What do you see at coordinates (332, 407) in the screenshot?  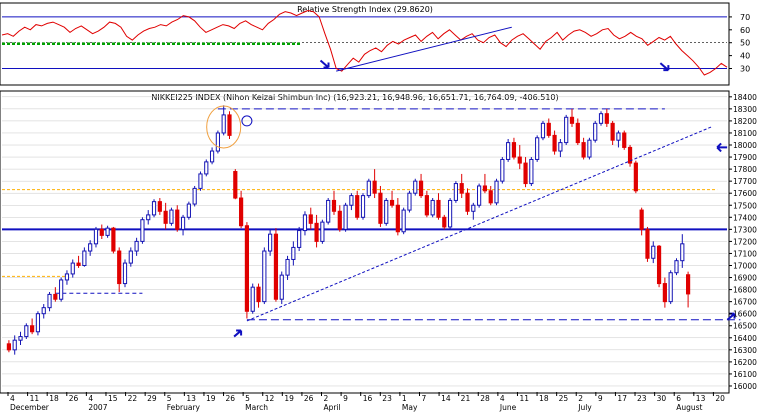 I see `x-tick-month-16: April` at bounding box center [332, 407].